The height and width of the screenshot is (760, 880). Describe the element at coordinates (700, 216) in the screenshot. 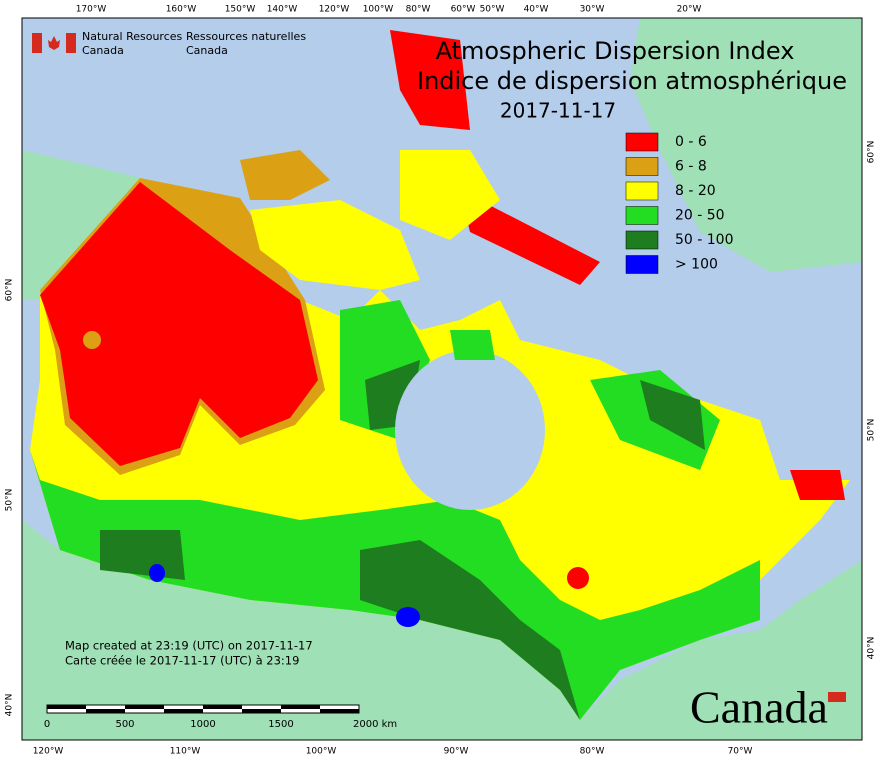

I see `legend-label: 20 - 50` at that location.